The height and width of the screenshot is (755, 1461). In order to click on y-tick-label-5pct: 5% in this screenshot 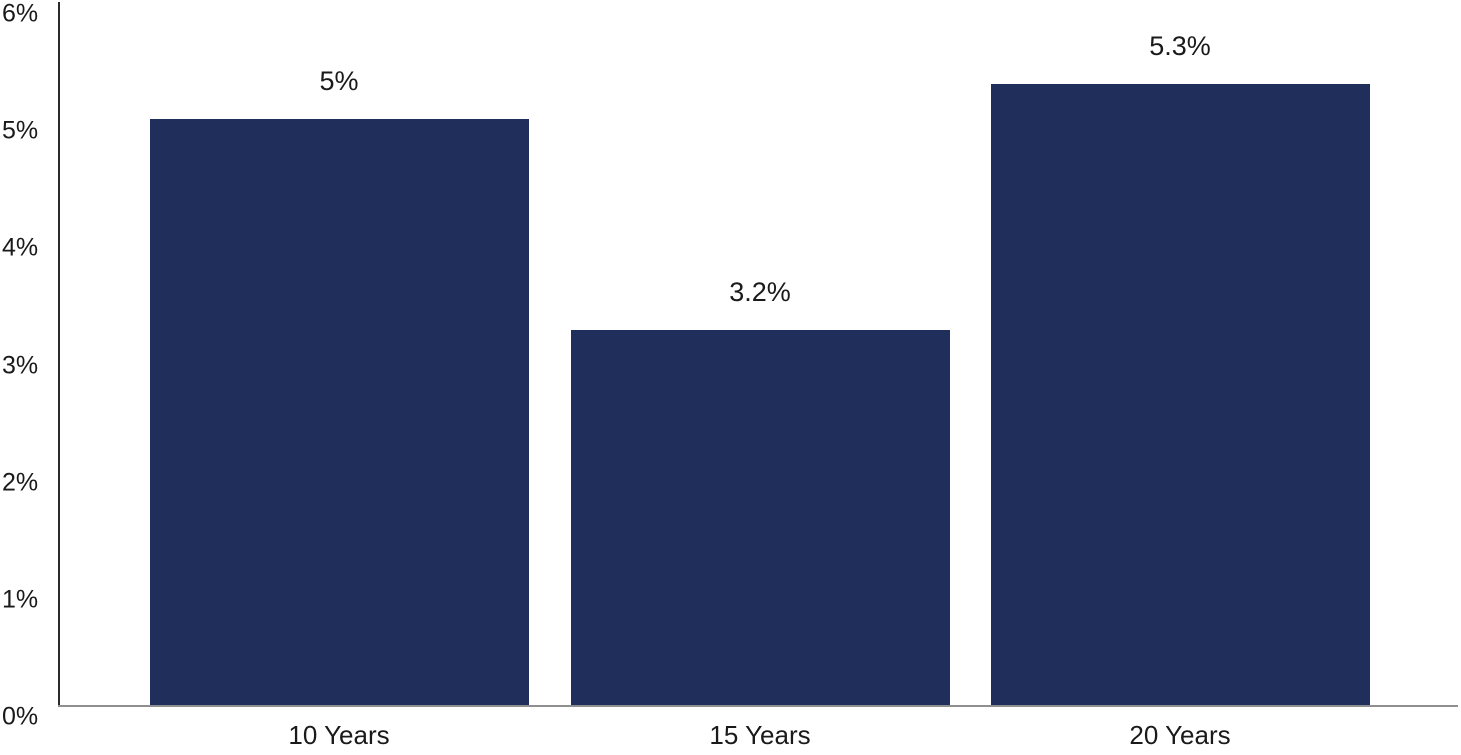, I will do `click(20, 130)`.